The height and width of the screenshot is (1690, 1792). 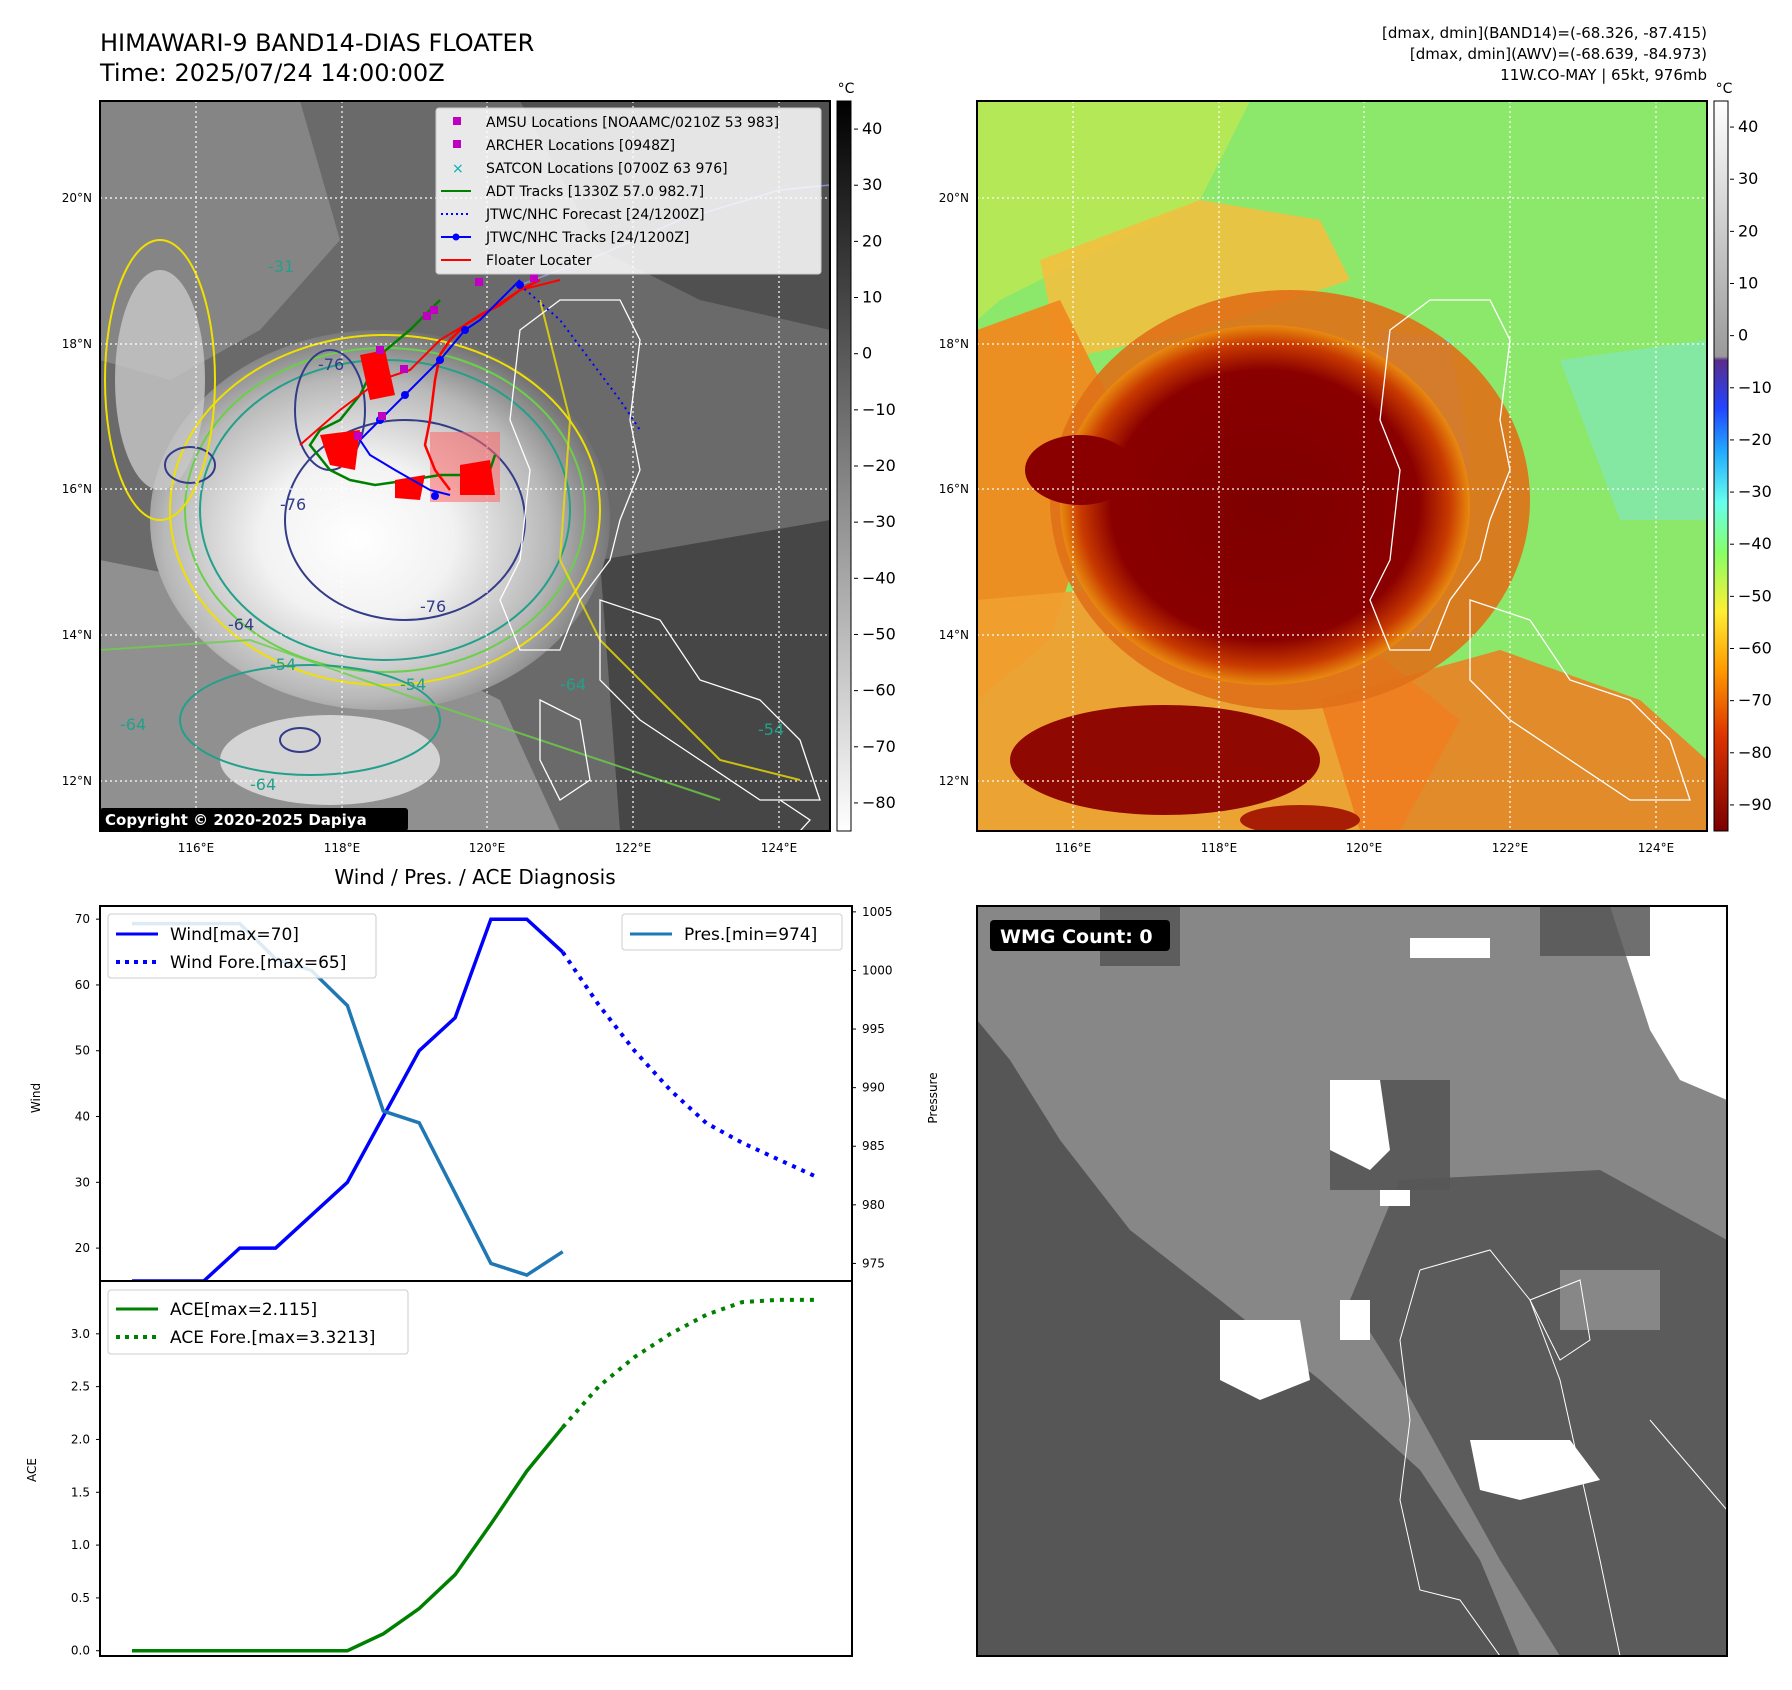 I want to click on colorbar-tick-label: −50, so click(x=1755, y=595).